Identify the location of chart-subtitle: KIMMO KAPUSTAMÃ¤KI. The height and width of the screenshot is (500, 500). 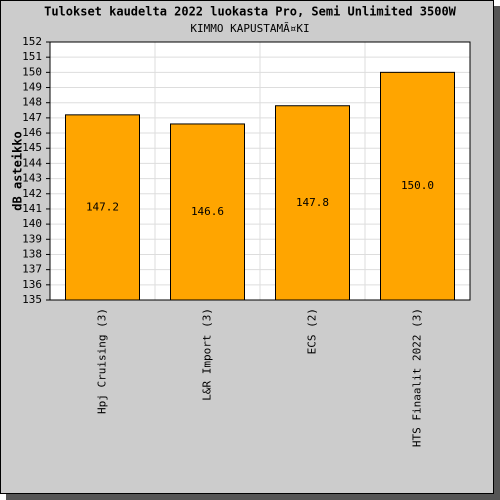
(249, 28).